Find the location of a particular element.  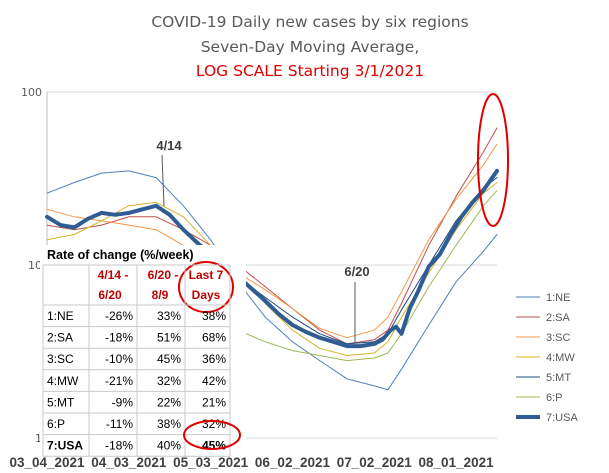

legend-label-2: 3:SC is located at coordinates (558, 338).